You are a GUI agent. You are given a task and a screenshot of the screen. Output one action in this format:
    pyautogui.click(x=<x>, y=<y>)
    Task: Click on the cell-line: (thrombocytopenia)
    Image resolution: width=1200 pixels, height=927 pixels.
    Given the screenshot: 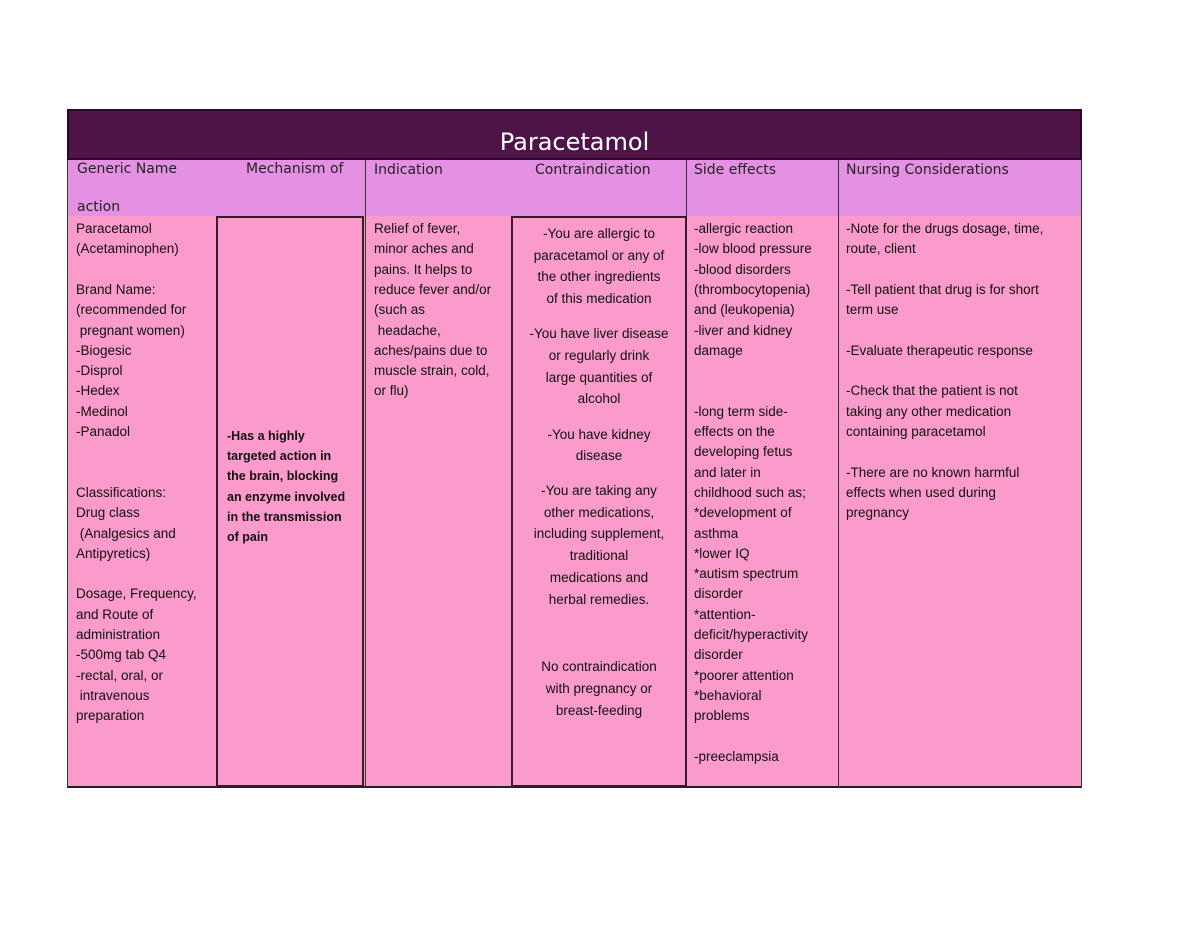 What is the action you would take?
    pyautogui.click(x=752, y=289)
    